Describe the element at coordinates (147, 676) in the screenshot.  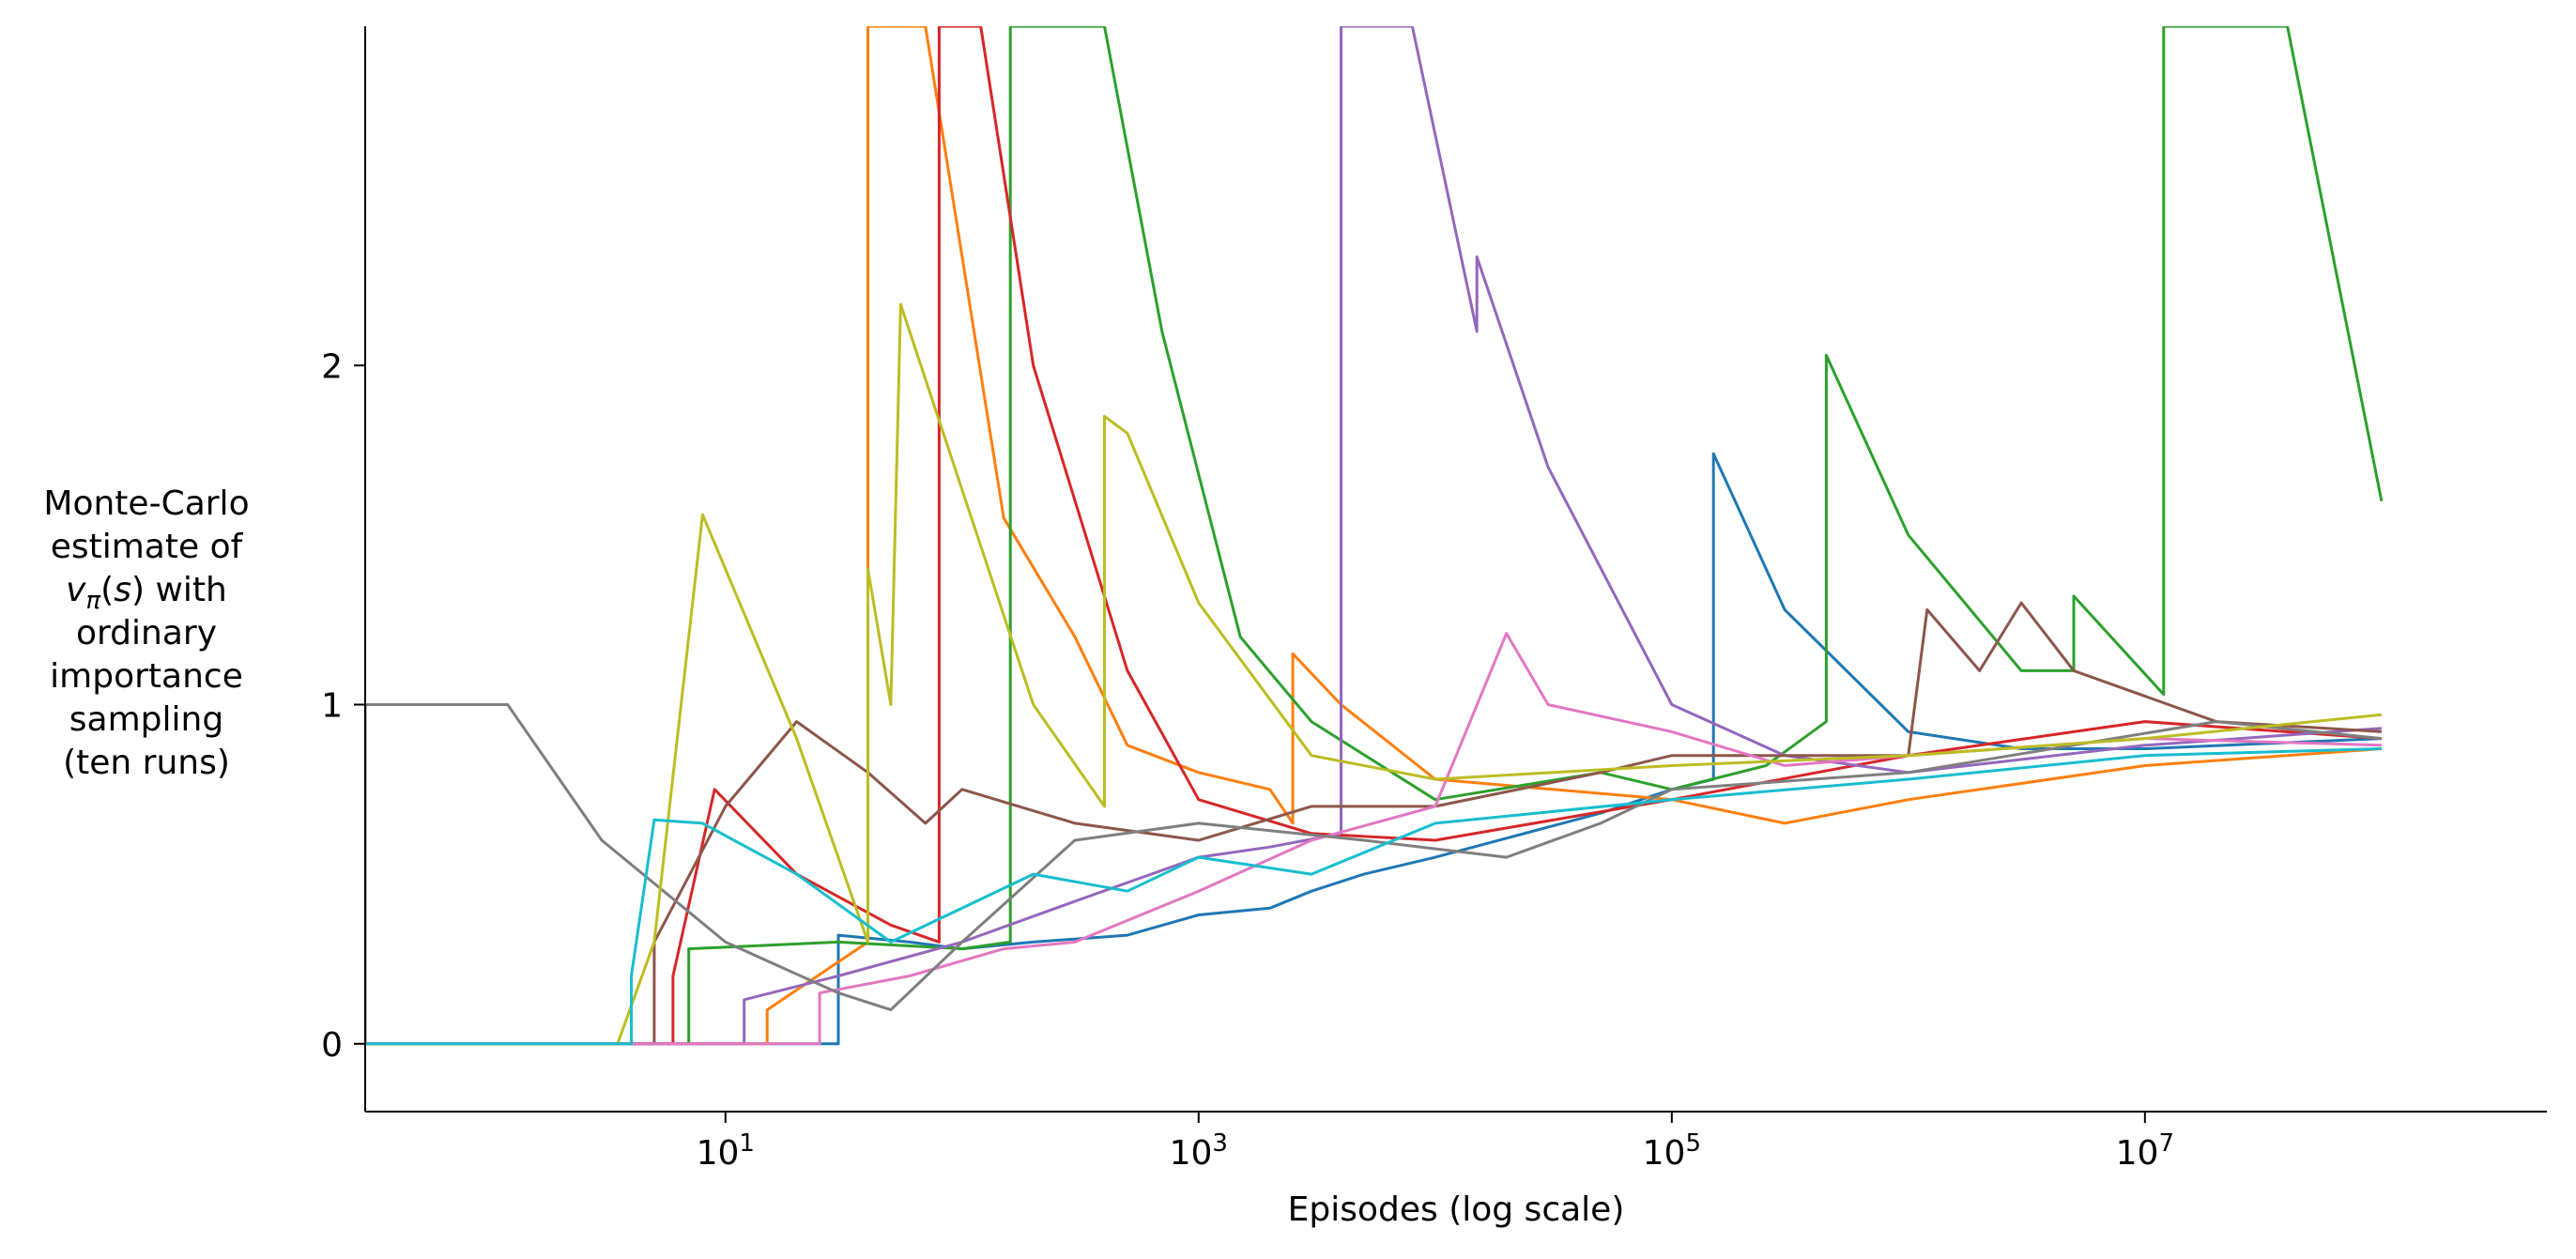
I see `y-axis-title-line-5: importance` at that location.